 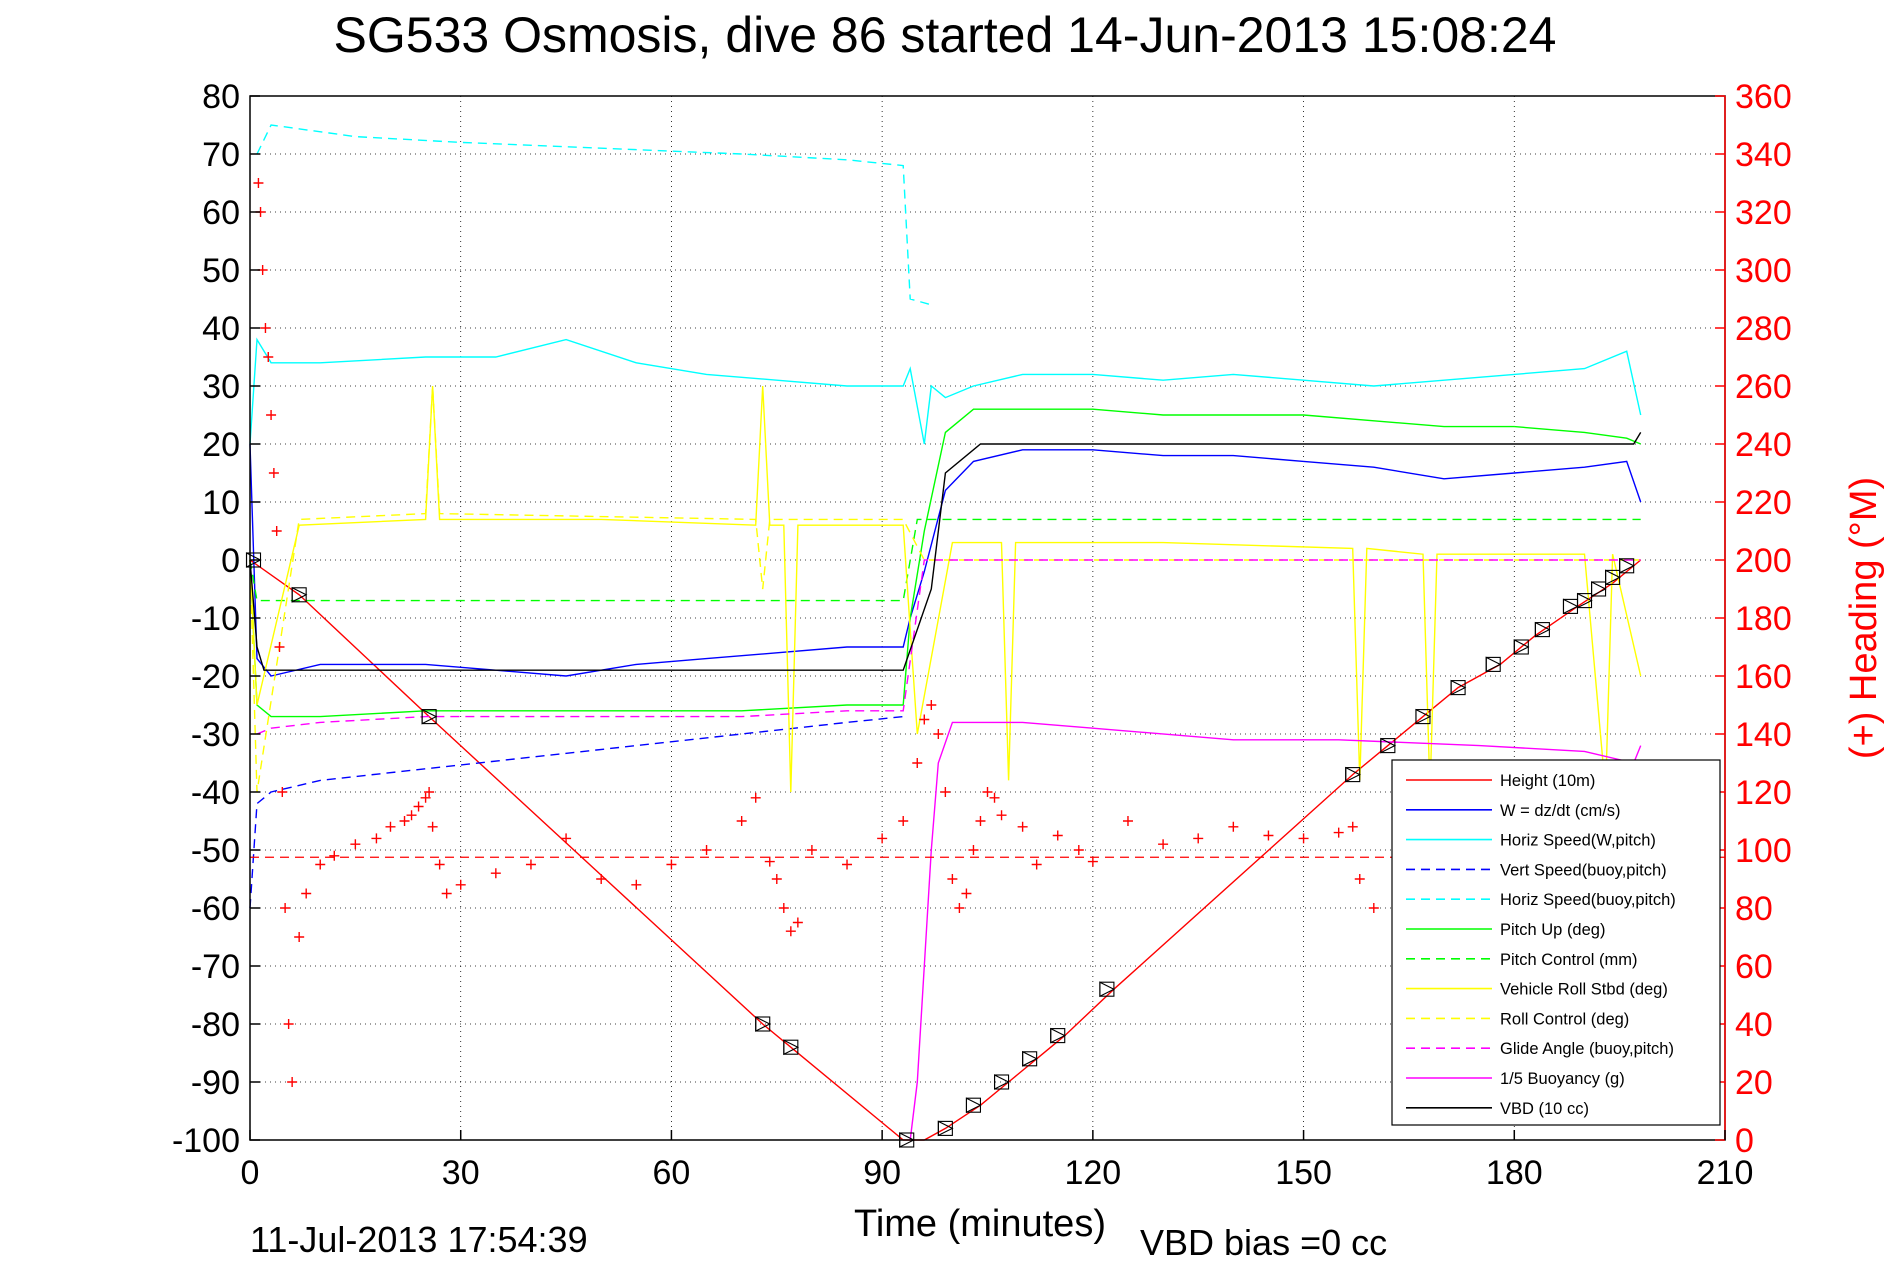 What do you see at coordinates (672, 1173) in the screenshot?
I see `x-tick-label: 60` at bounding box center [672, 1173].